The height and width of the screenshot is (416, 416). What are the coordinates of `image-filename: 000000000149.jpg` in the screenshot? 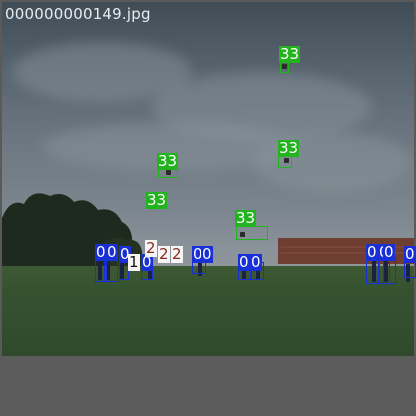 It's located at (78, 14).